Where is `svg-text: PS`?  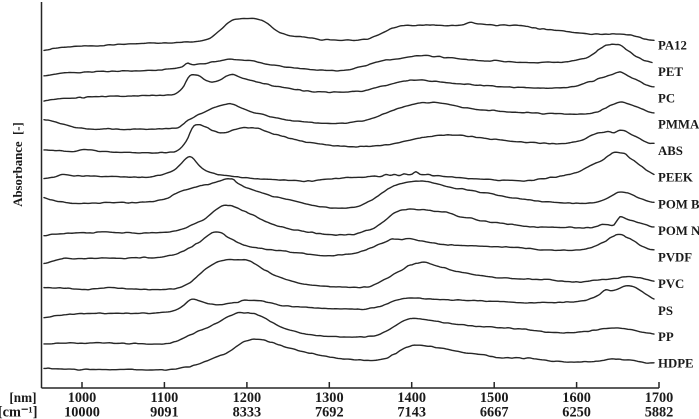
svg-text: PS is located at coordinates (665, 311).